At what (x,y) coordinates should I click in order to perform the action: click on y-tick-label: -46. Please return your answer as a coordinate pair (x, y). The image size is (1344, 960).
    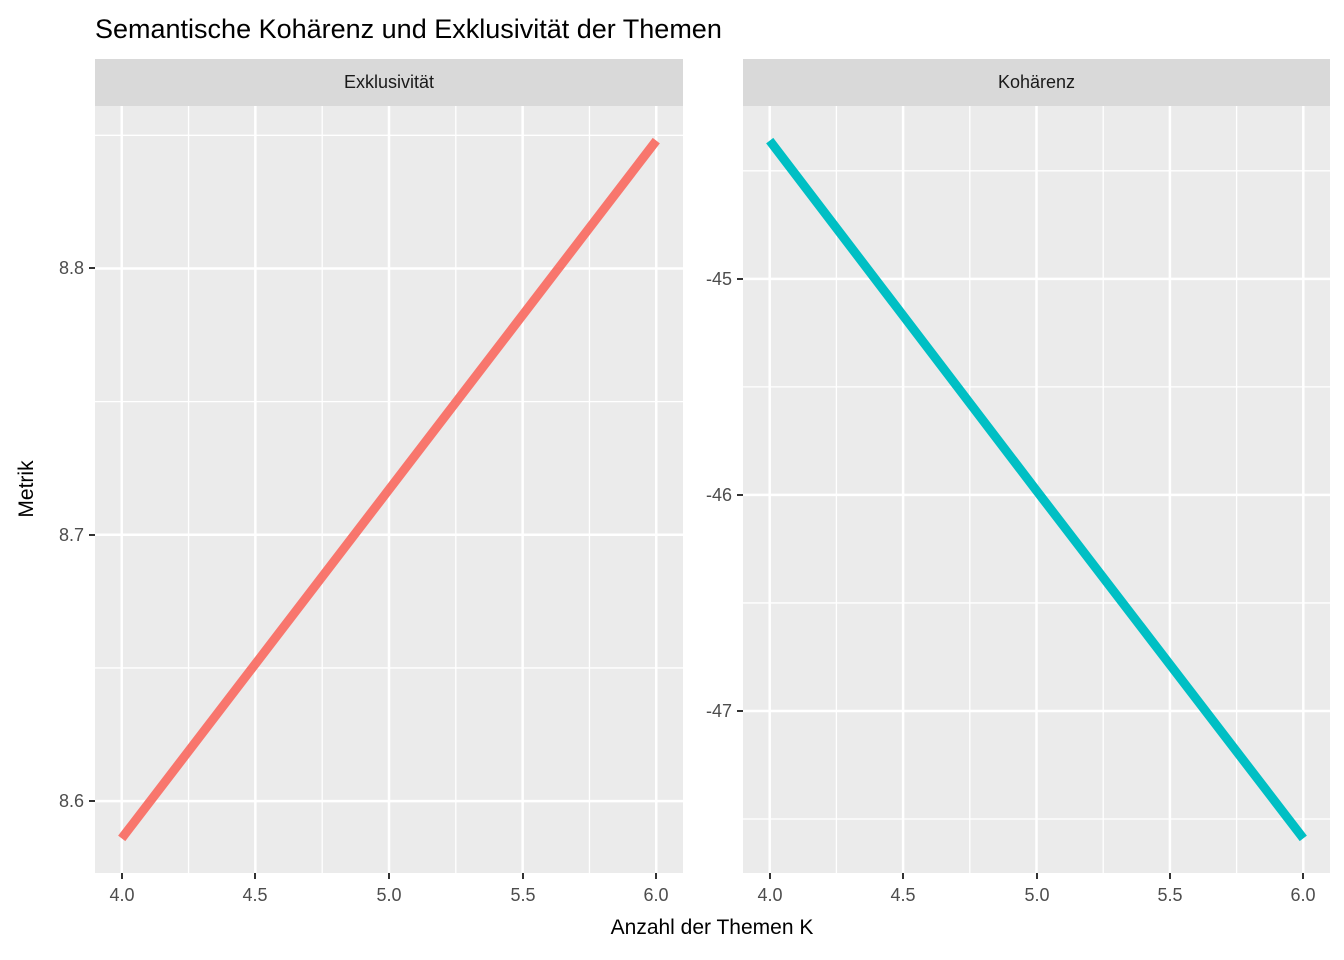
    Looking at the image, I should click on (718, 495).